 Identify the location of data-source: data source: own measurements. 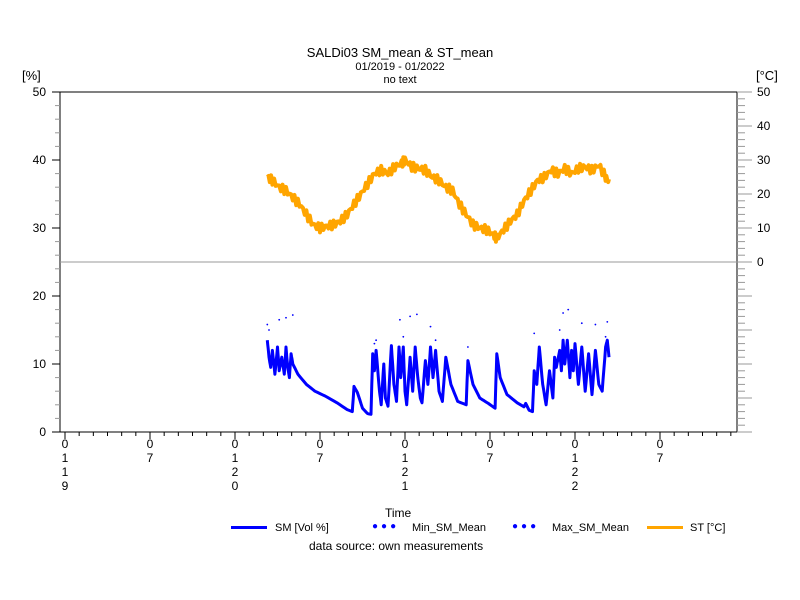
(396, 546).